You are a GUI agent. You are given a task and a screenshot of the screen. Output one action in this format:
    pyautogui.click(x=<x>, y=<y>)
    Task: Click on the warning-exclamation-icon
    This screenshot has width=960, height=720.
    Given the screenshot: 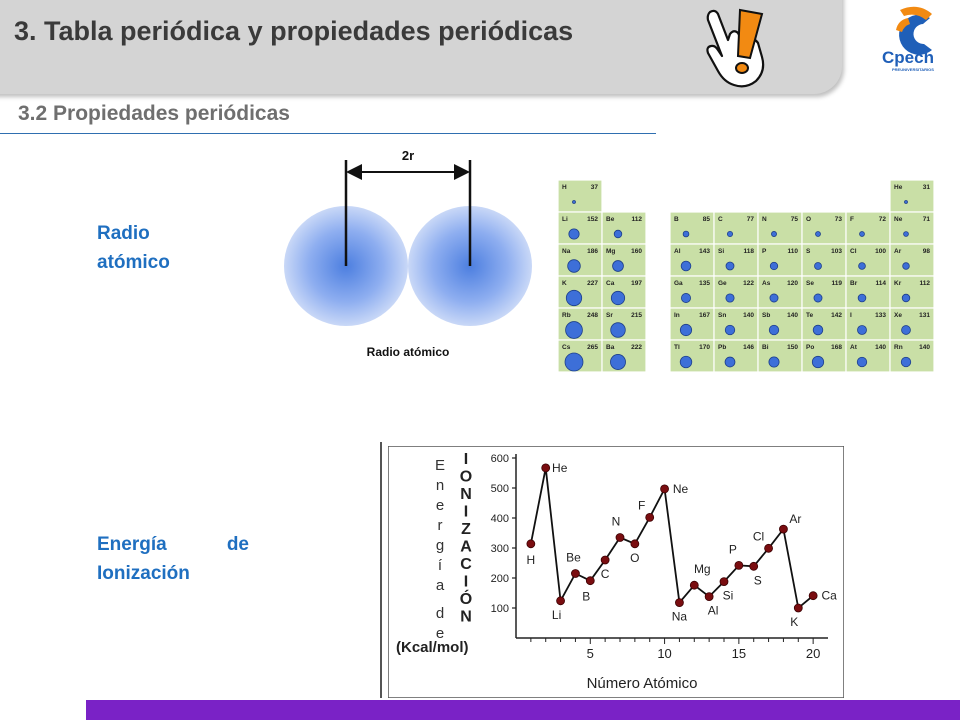 What is the action you would take?
    pyautogui.click(x=749, y=41)
    